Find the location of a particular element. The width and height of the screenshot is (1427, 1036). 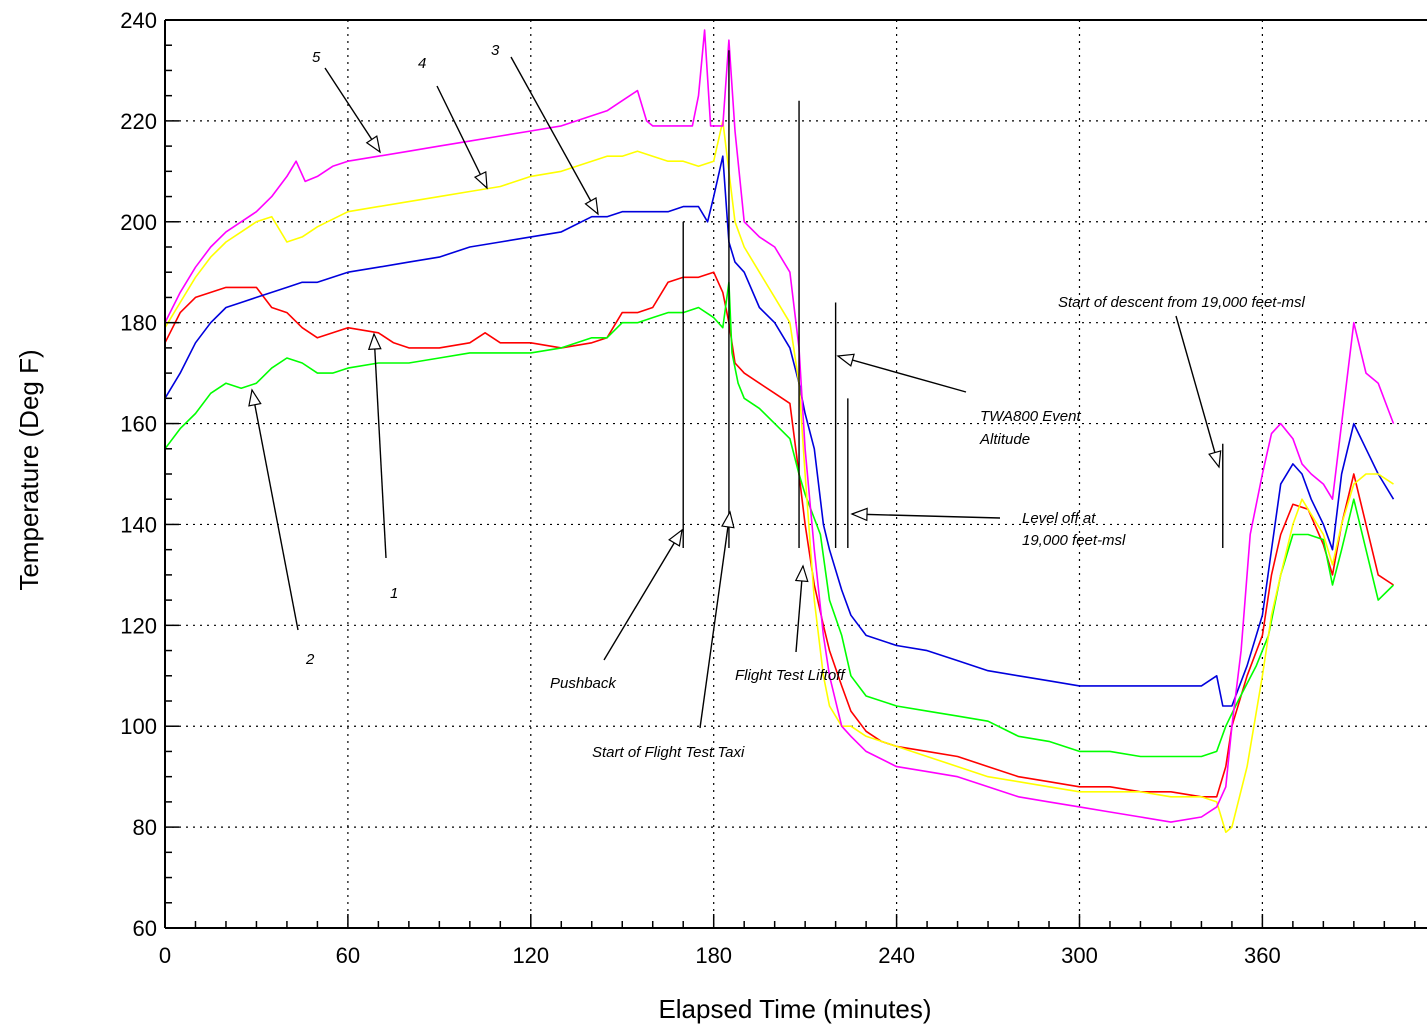

y-tick-label-240: 240 is located at coordinates (138, 20).